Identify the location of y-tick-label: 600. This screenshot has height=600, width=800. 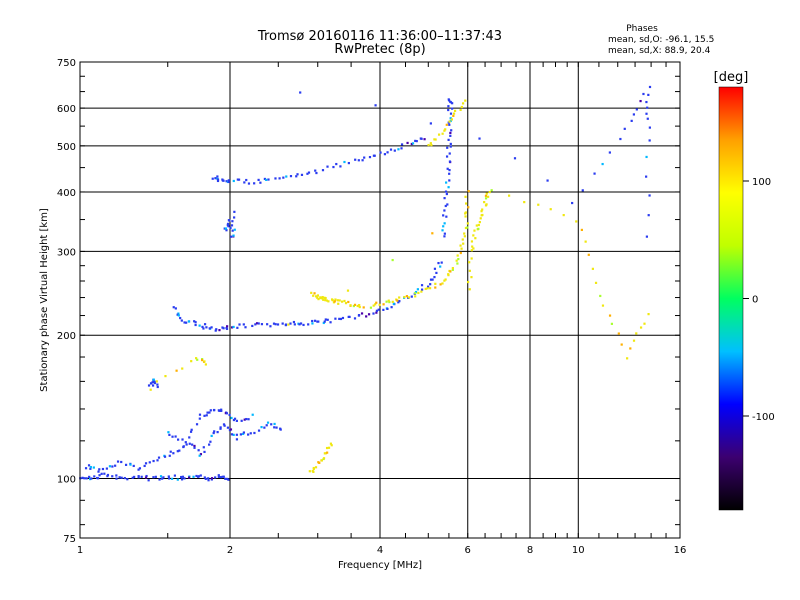
(66, 109).